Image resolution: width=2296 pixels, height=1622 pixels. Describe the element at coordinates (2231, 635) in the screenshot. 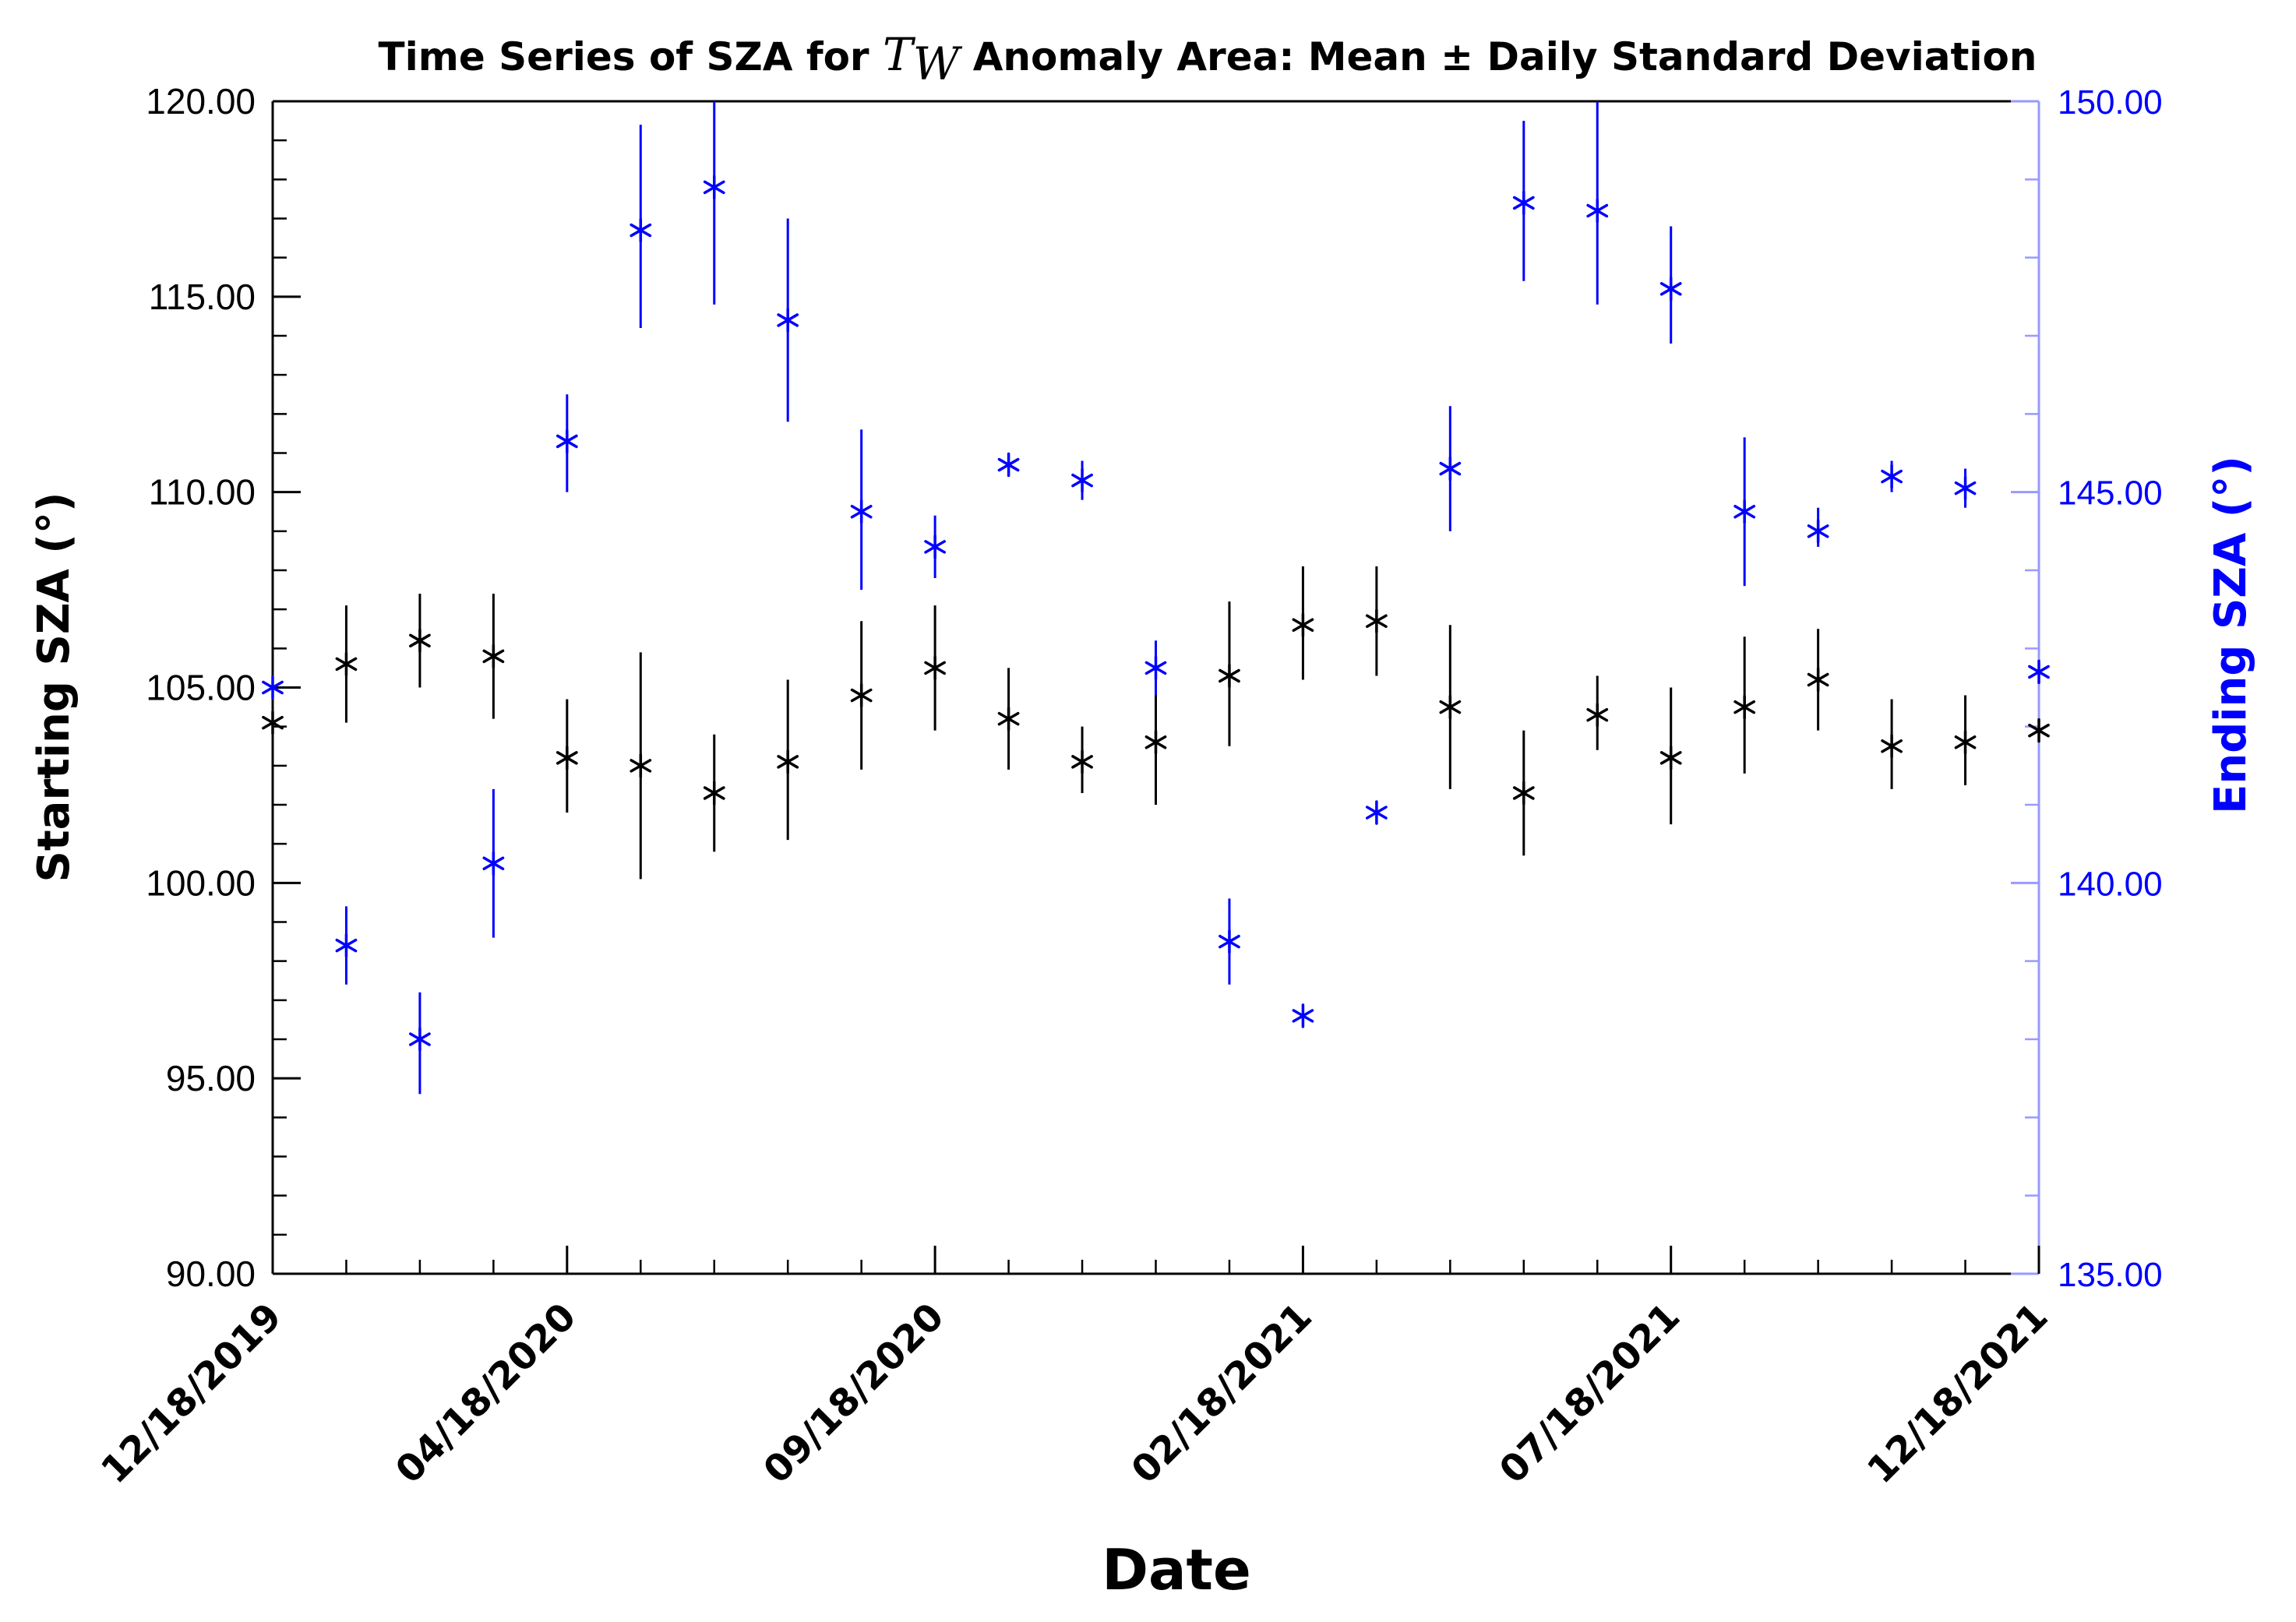

I see `y-axis-right-label: Ending SZA (°)` at that location.